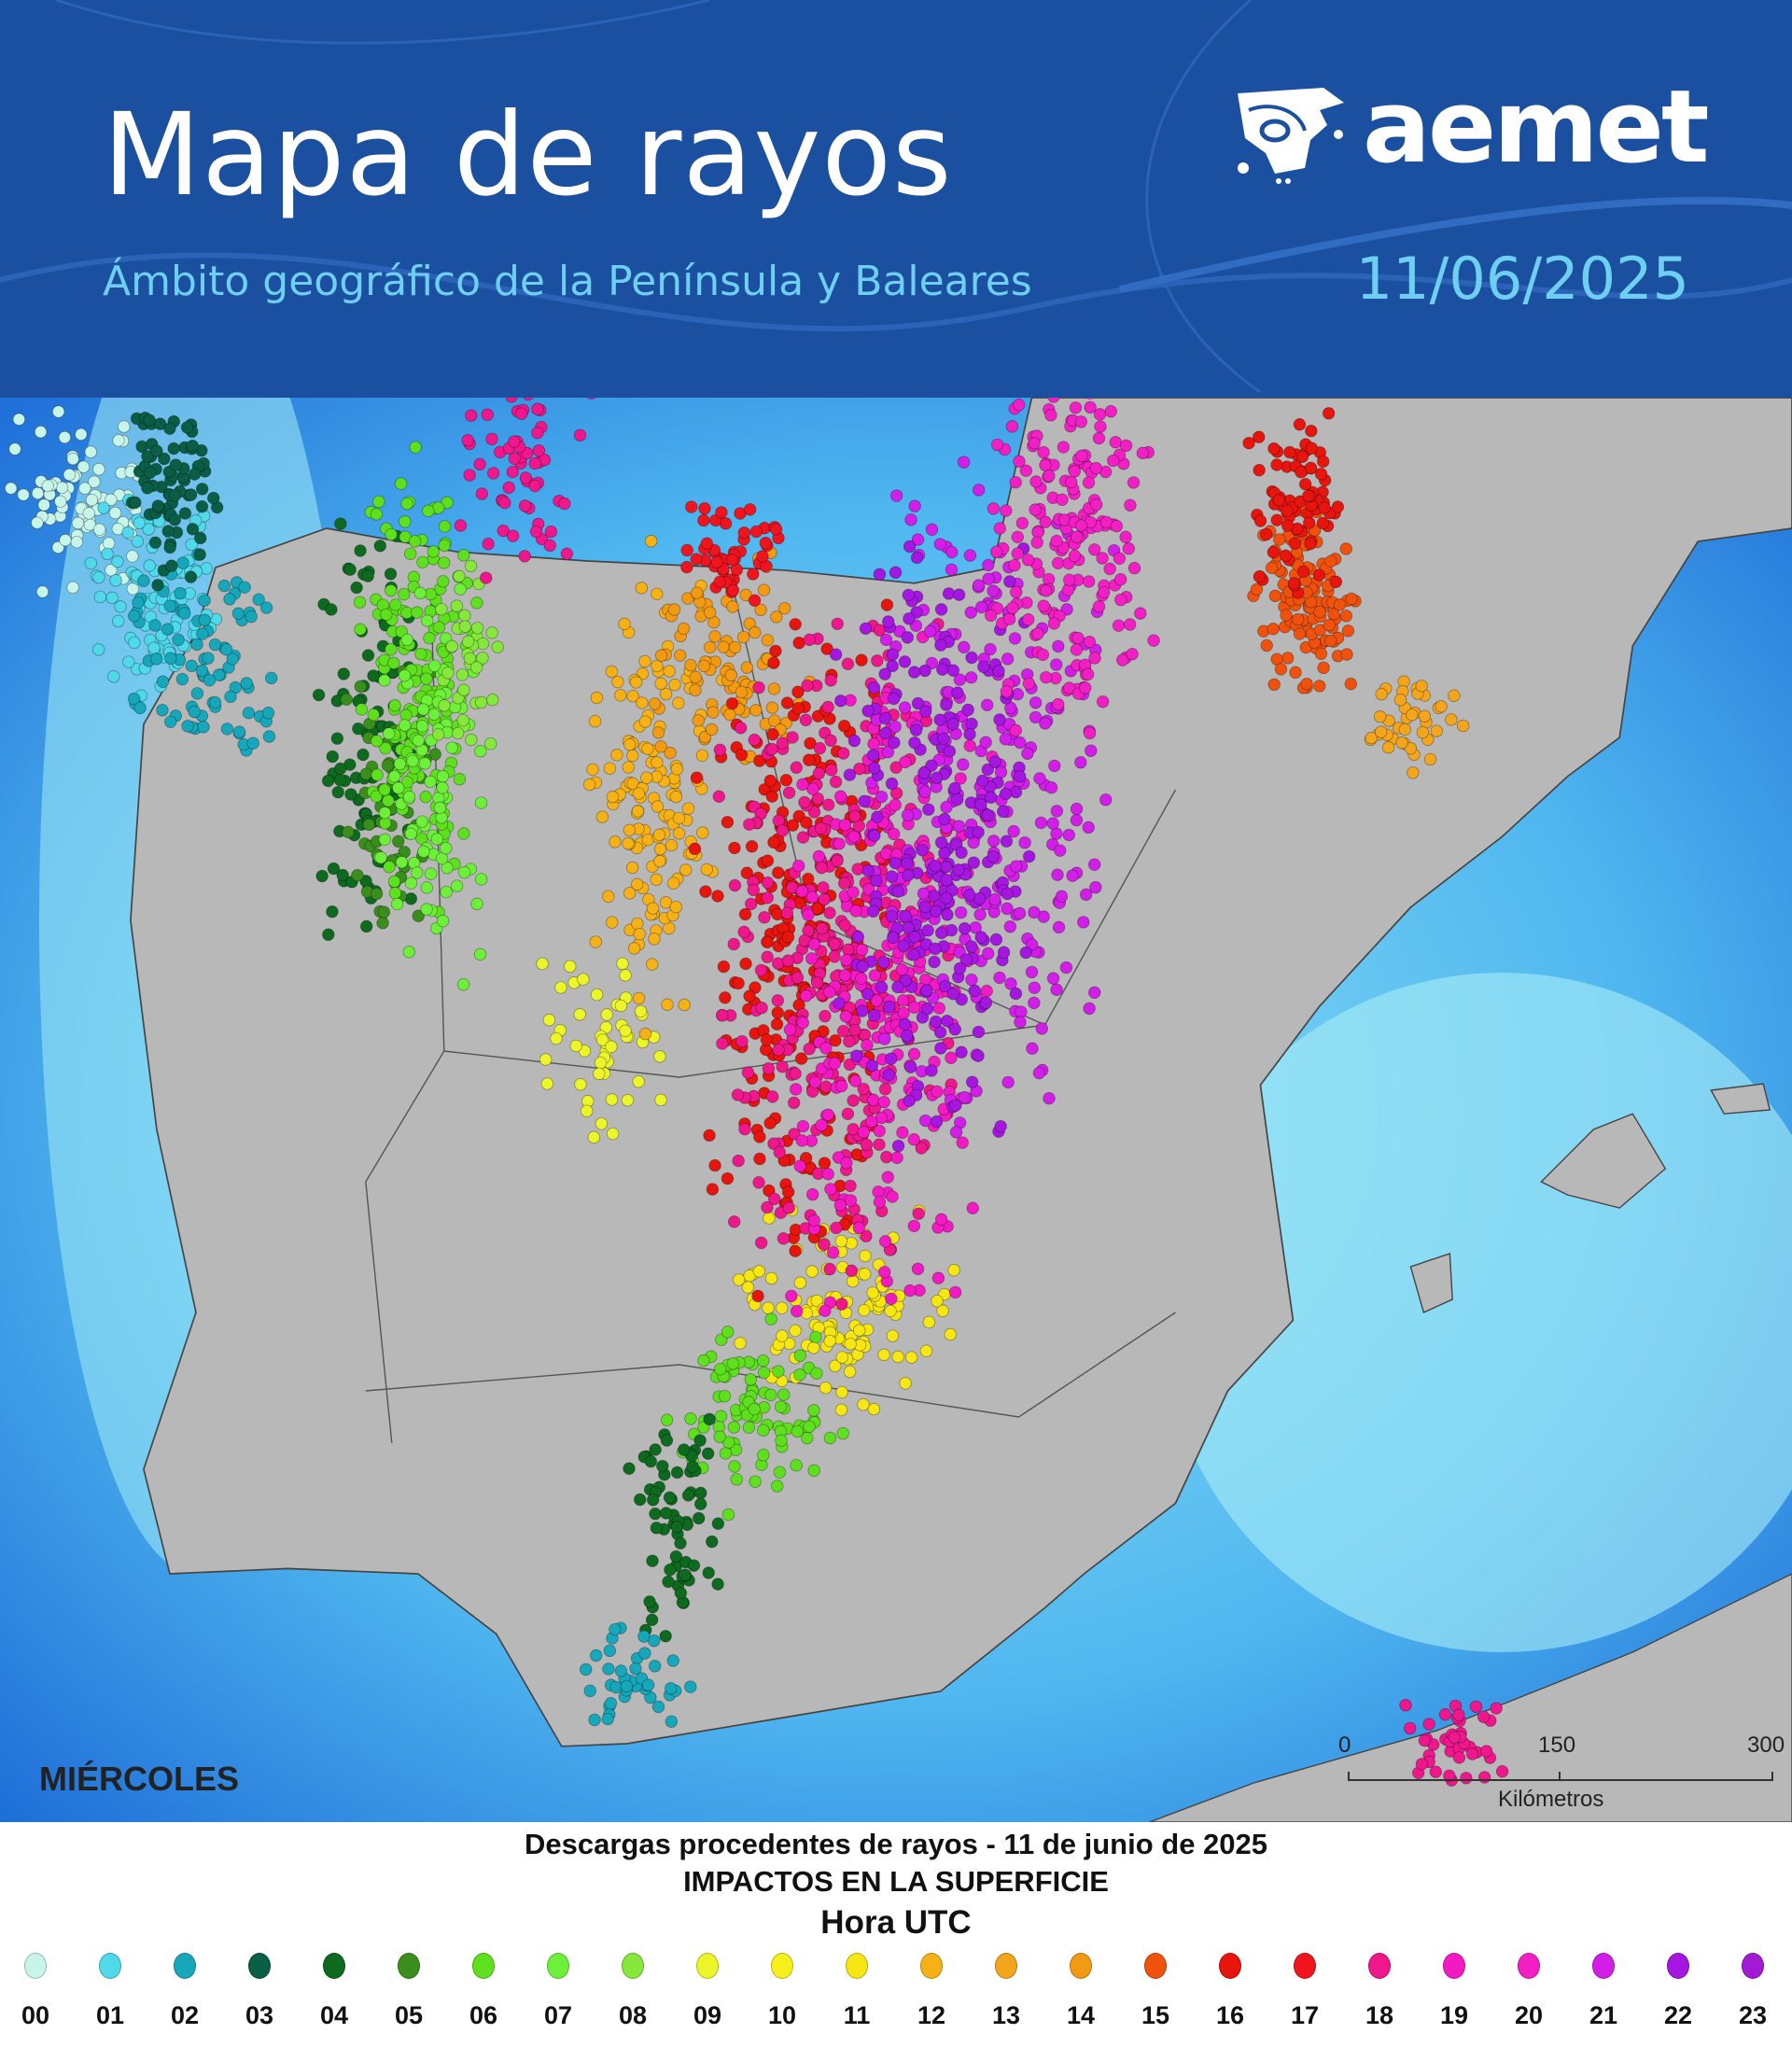  What do you see at coordinates (896, 1881) in the screenshot?
I see `legend-subtitle: IMPACTOS EN LA SUPERFICIE` at bounding box center [896, 1881].